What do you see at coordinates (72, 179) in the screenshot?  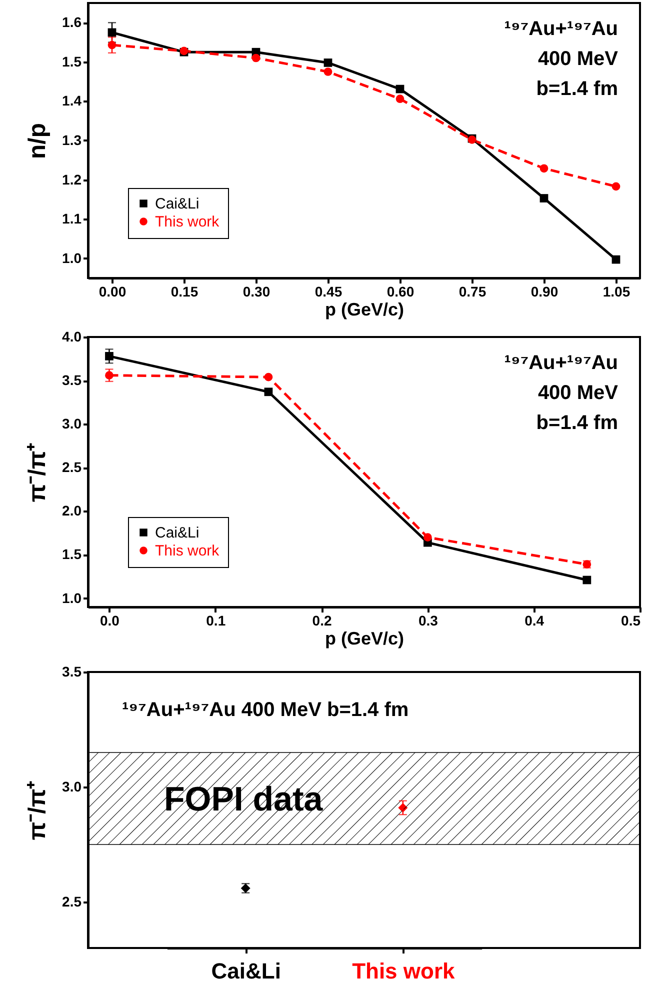 I see `y-tick-label: 1.2` at bounding box center [72, 179].